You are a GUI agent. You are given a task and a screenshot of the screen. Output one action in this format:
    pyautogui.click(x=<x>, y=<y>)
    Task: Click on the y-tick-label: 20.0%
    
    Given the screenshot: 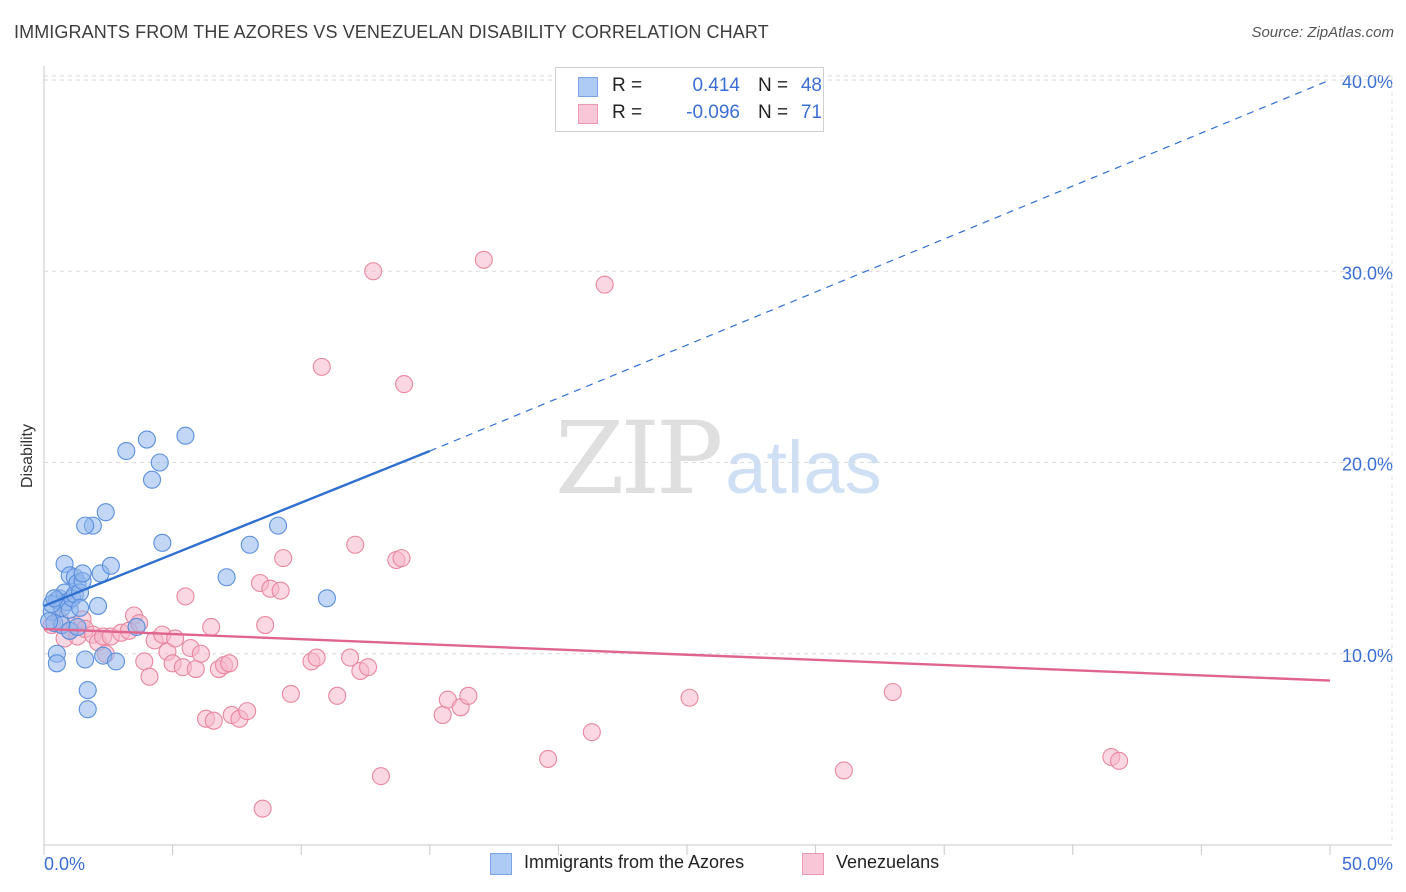 What is the action you would take?
    pyautogui.click(x=1367, y=465)
    